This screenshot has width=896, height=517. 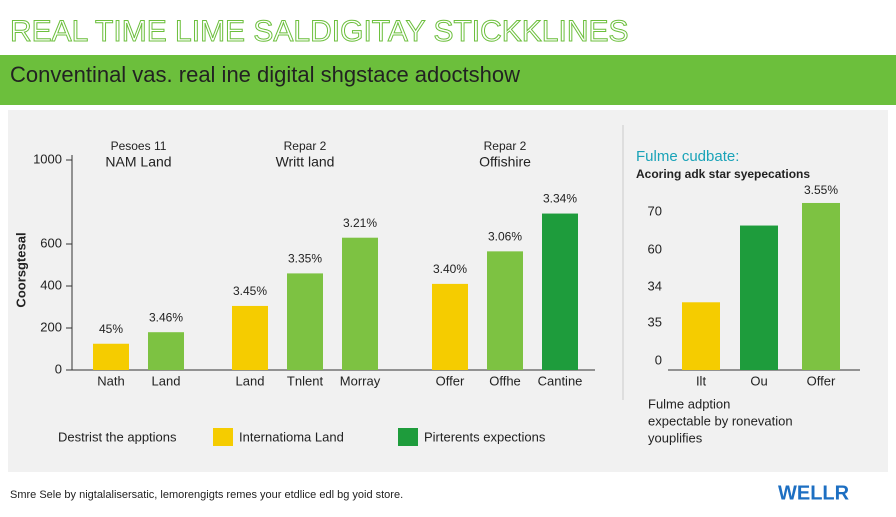 What do you see at coordinates (701, 380) in the screenshot?
I see `x-tick-label: Ilt` at bounding box center [701, 380].